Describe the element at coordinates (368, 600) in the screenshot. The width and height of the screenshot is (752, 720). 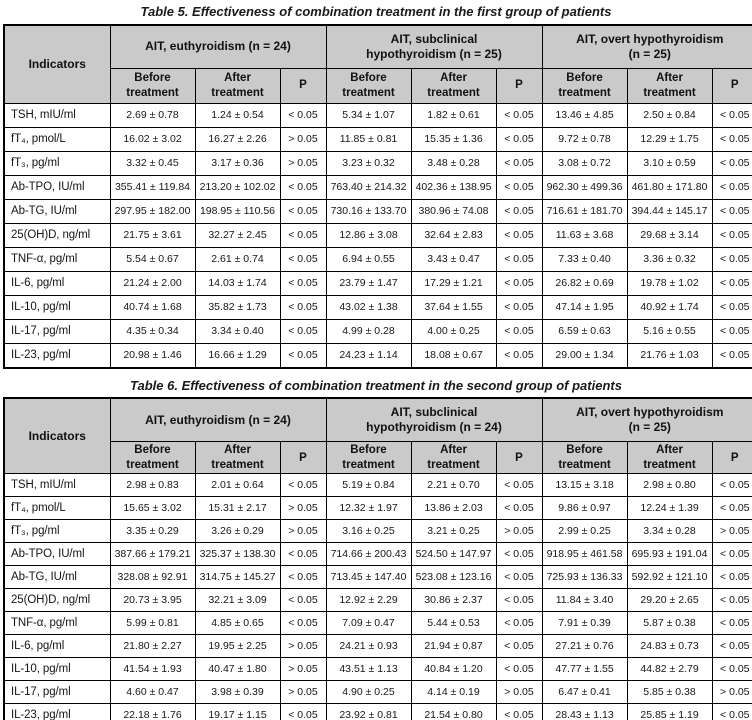
I see `value-cell: 12.92 ± 2.29` at that location.